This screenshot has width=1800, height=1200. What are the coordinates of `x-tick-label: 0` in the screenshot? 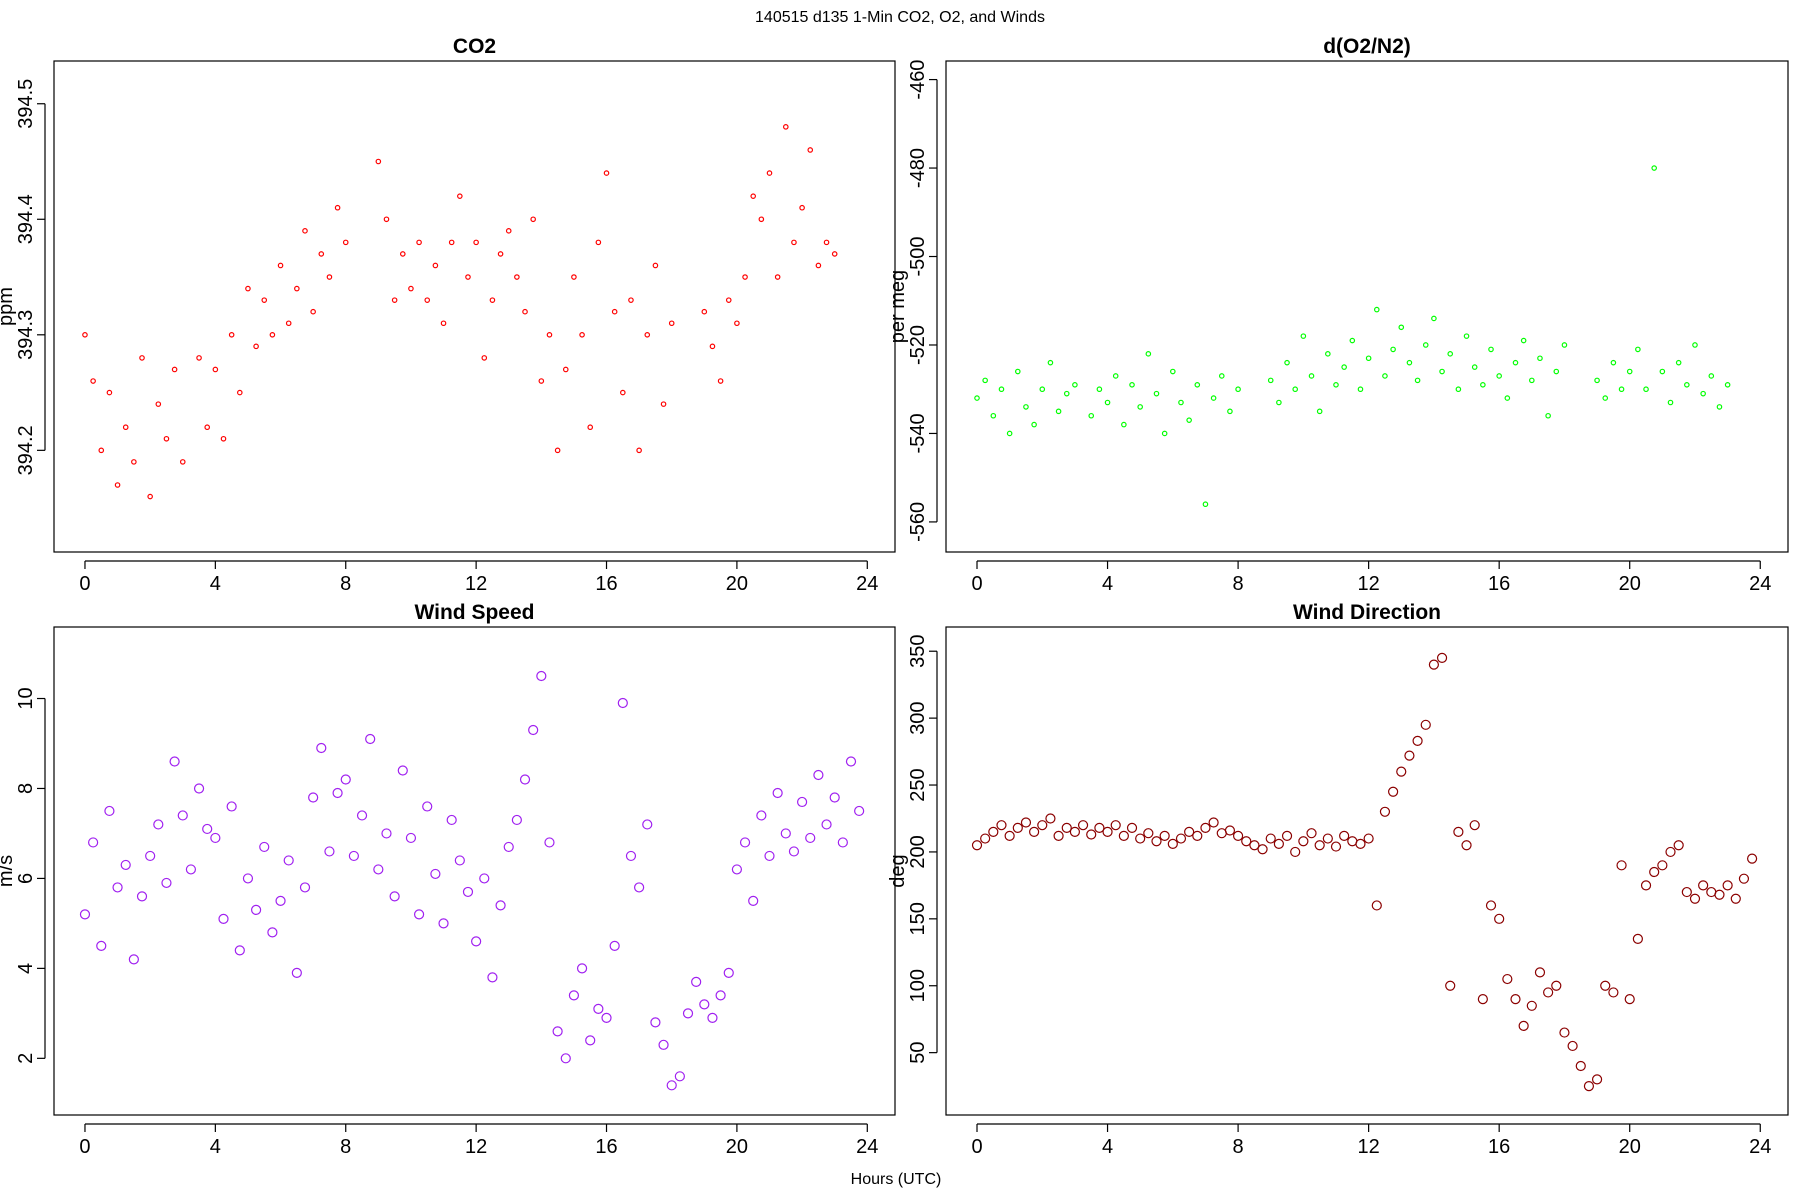 It's located at (976, 584).